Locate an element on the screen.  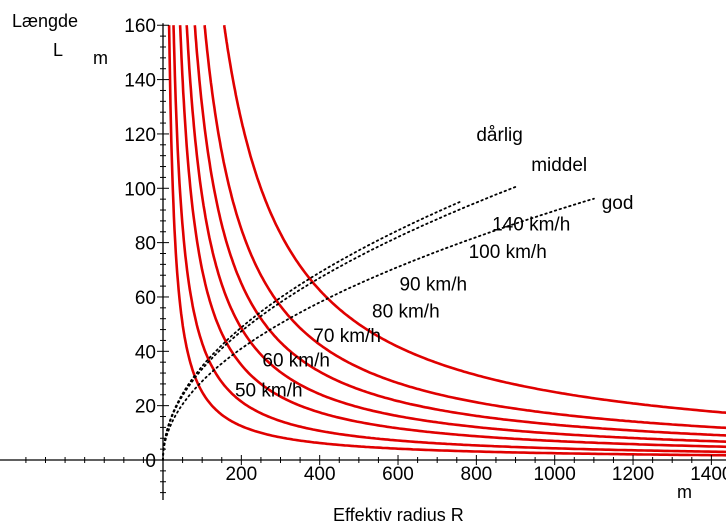
speed-curve-label: 100 km/h is located at coordinates (508, 252).